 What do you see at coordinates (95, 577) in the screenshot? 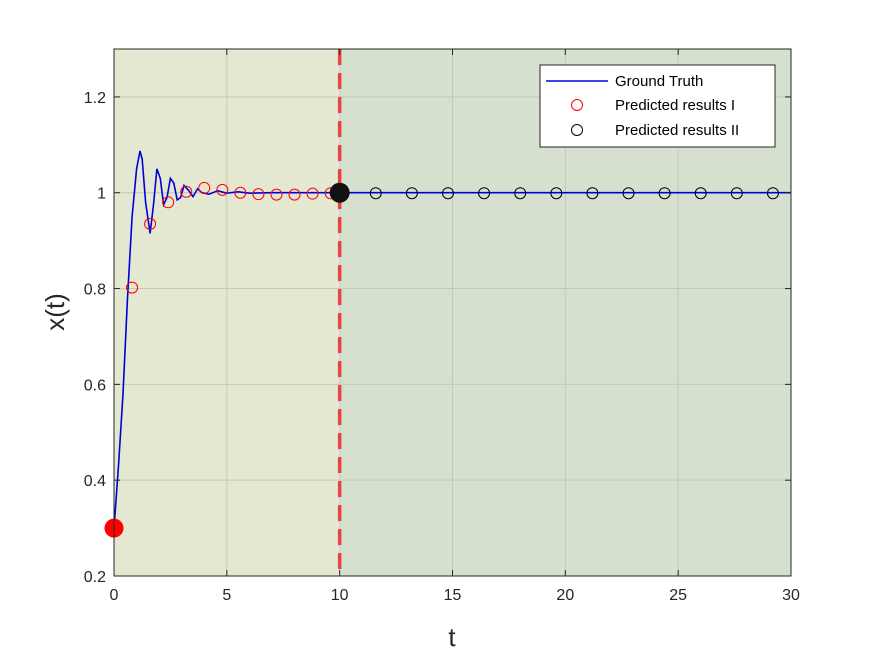
I see `y-tick-label: 0.2` at bounding box center [95, 577].